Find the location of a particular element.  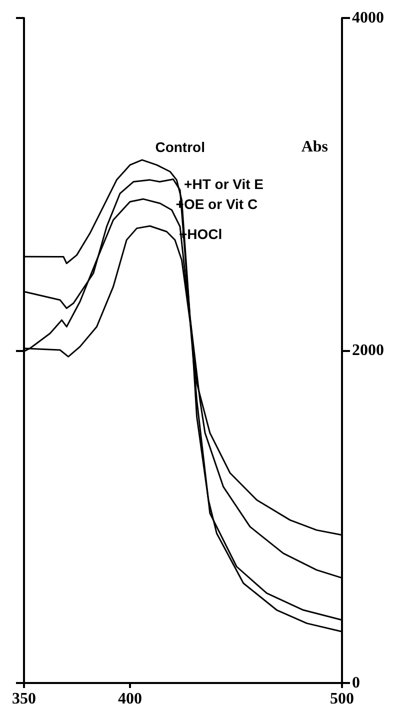

x-tick-label: 400 is located at coordinates (130, 699).